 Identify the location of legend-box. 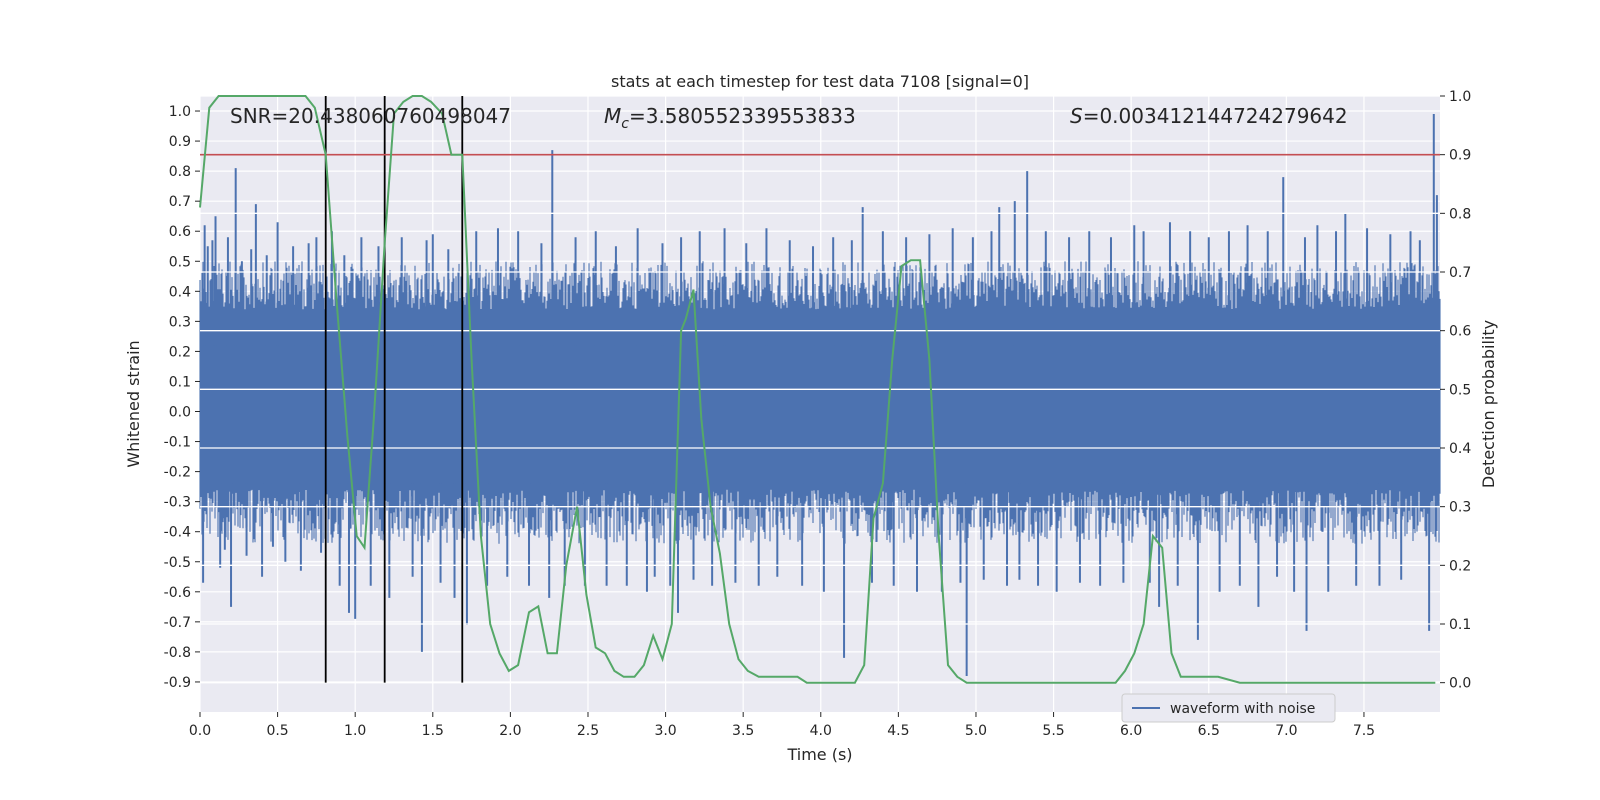
(1228, 708).